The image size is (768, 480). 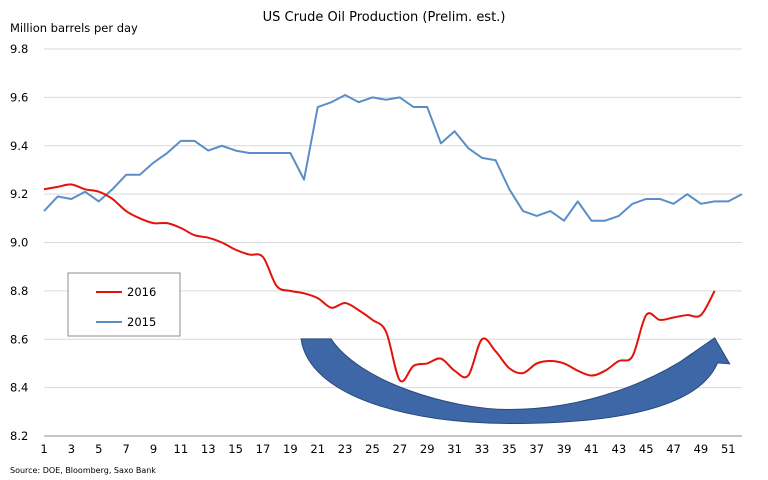 I want to click on y-tick-label: 9.8, so click(x=19, y=49).